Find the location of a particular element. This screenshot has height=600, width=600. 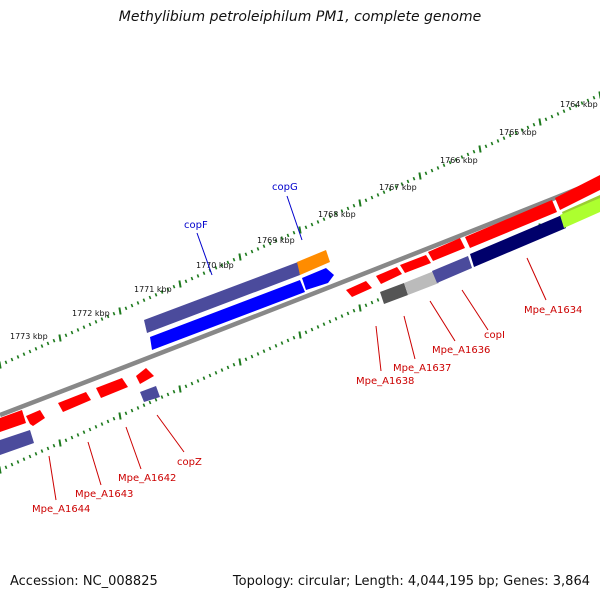

label-Mpe_A1634: Mpe_A1634 is located at coordinates (553, 310).